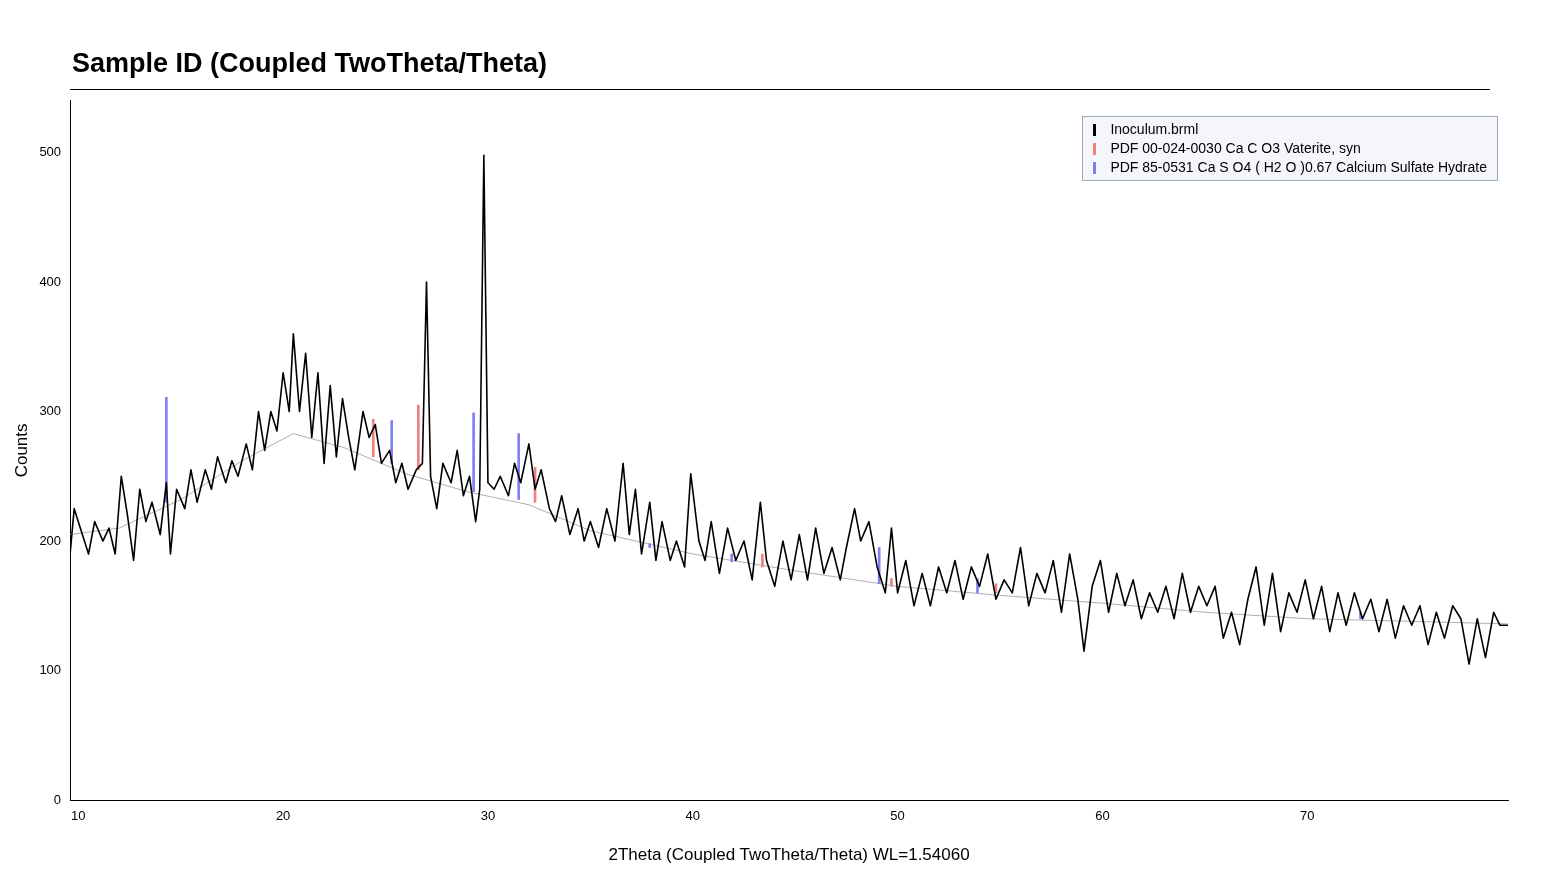 The width and height of the screenshot is (1564, 891). I want to click on y-tick-label: 0, so click(57, 799).